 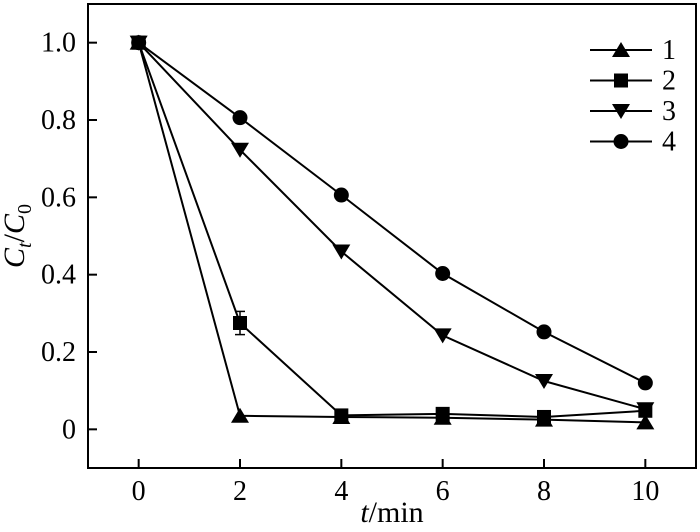 What do you see at coordinates (391, 512) in the screenshot?
I see `x-axis-label: t/min` at bounding box center [391, 512].